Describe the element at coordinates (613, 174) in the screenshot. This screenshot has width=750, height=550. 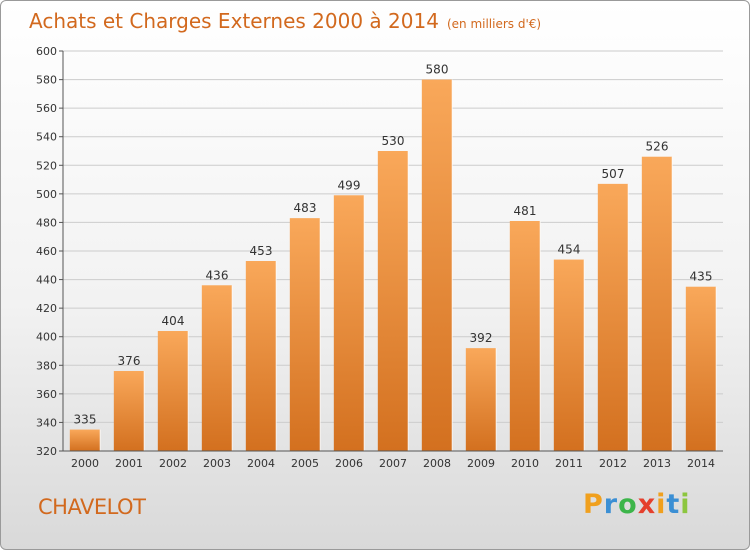
I see `value-label: 507` at that location.